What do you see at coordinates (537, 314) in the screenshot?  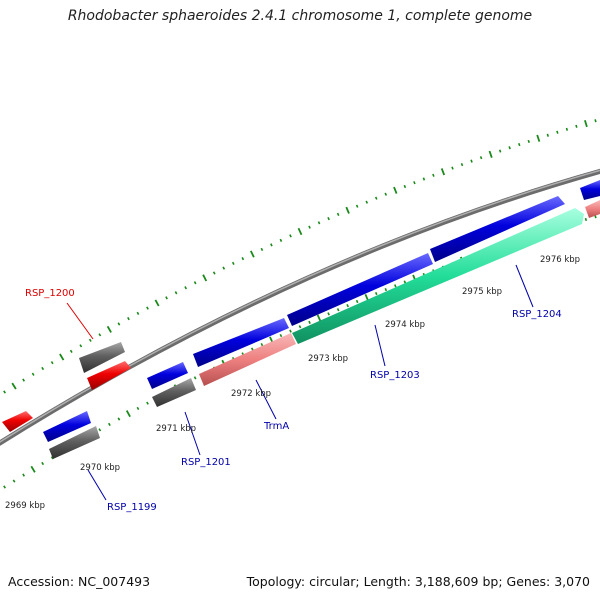 I see `gene-label-rsp-1204: RSP_1204` at bounding box center [537, 314].